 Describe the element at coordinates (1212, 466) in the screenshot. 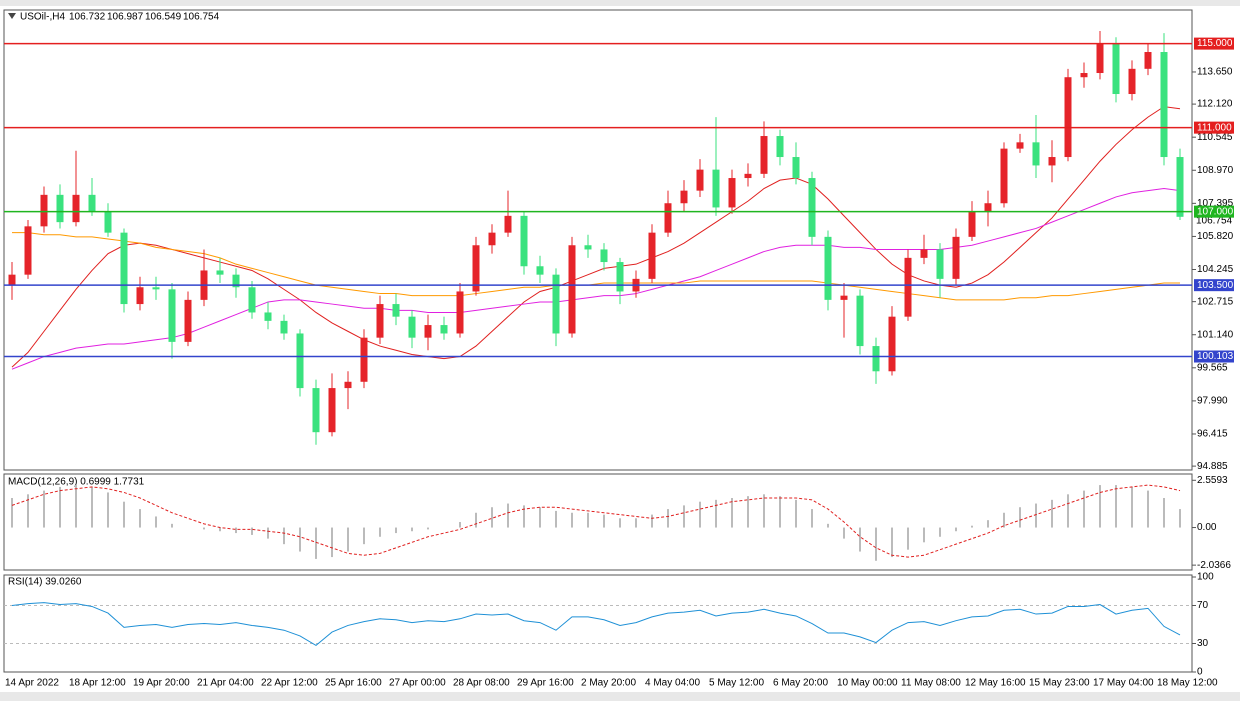

I see `y-tick-label: 94.885` at that location.